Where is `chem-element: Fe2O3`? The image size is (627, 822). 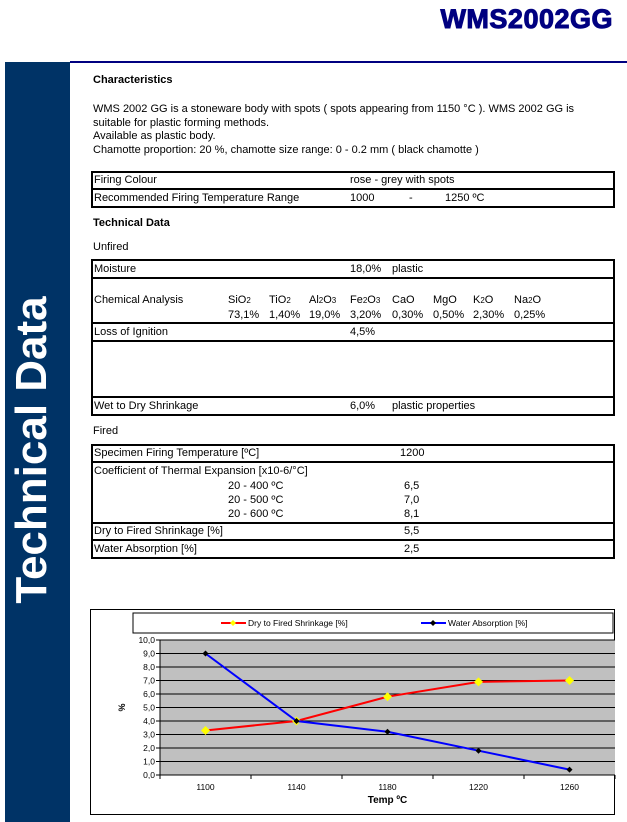 chem-element: Fe2O3 is located at coordinates (365, 300).